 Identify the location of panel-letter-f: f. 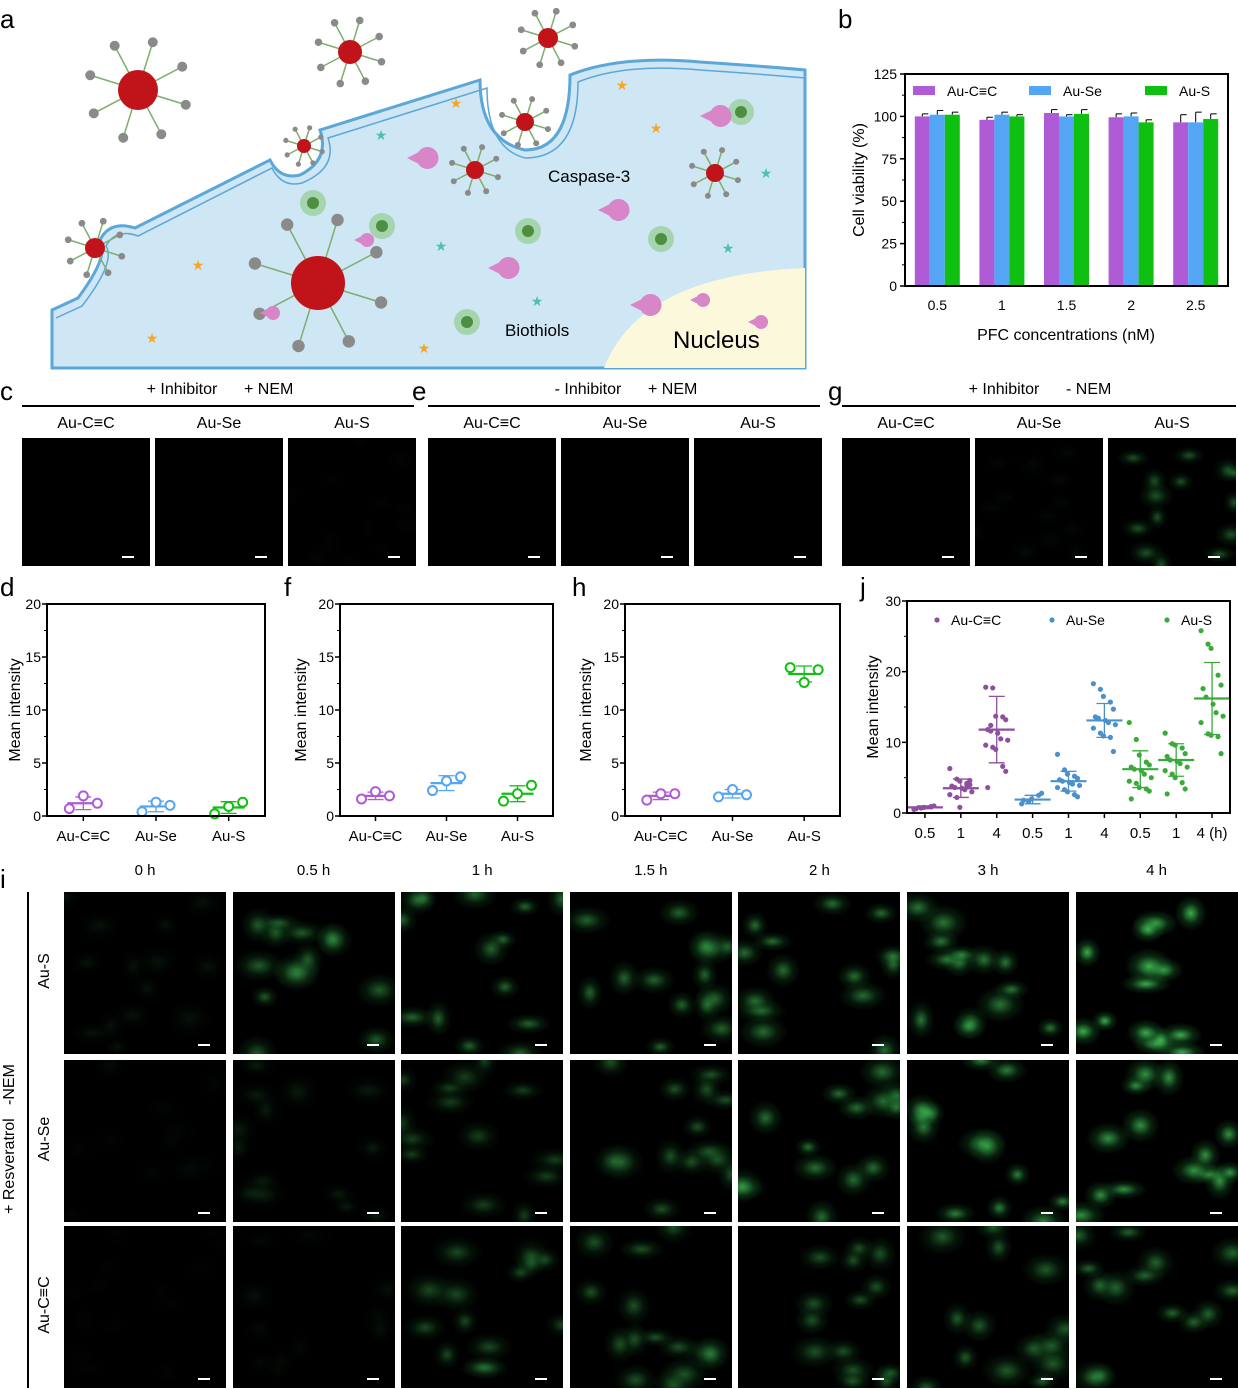
(288, 587).